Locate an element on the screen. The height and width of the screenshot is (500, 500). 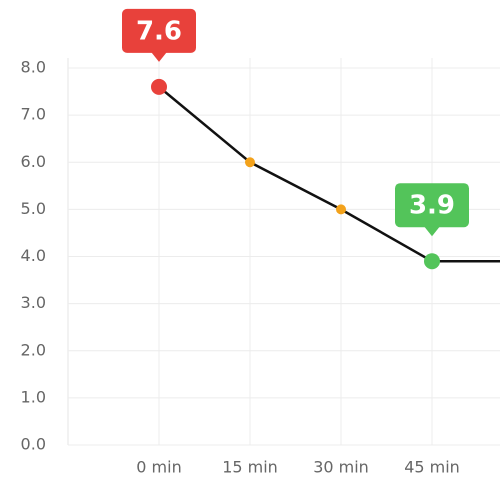
x-tick-label: 15 min is located at coordinates (250, 467).